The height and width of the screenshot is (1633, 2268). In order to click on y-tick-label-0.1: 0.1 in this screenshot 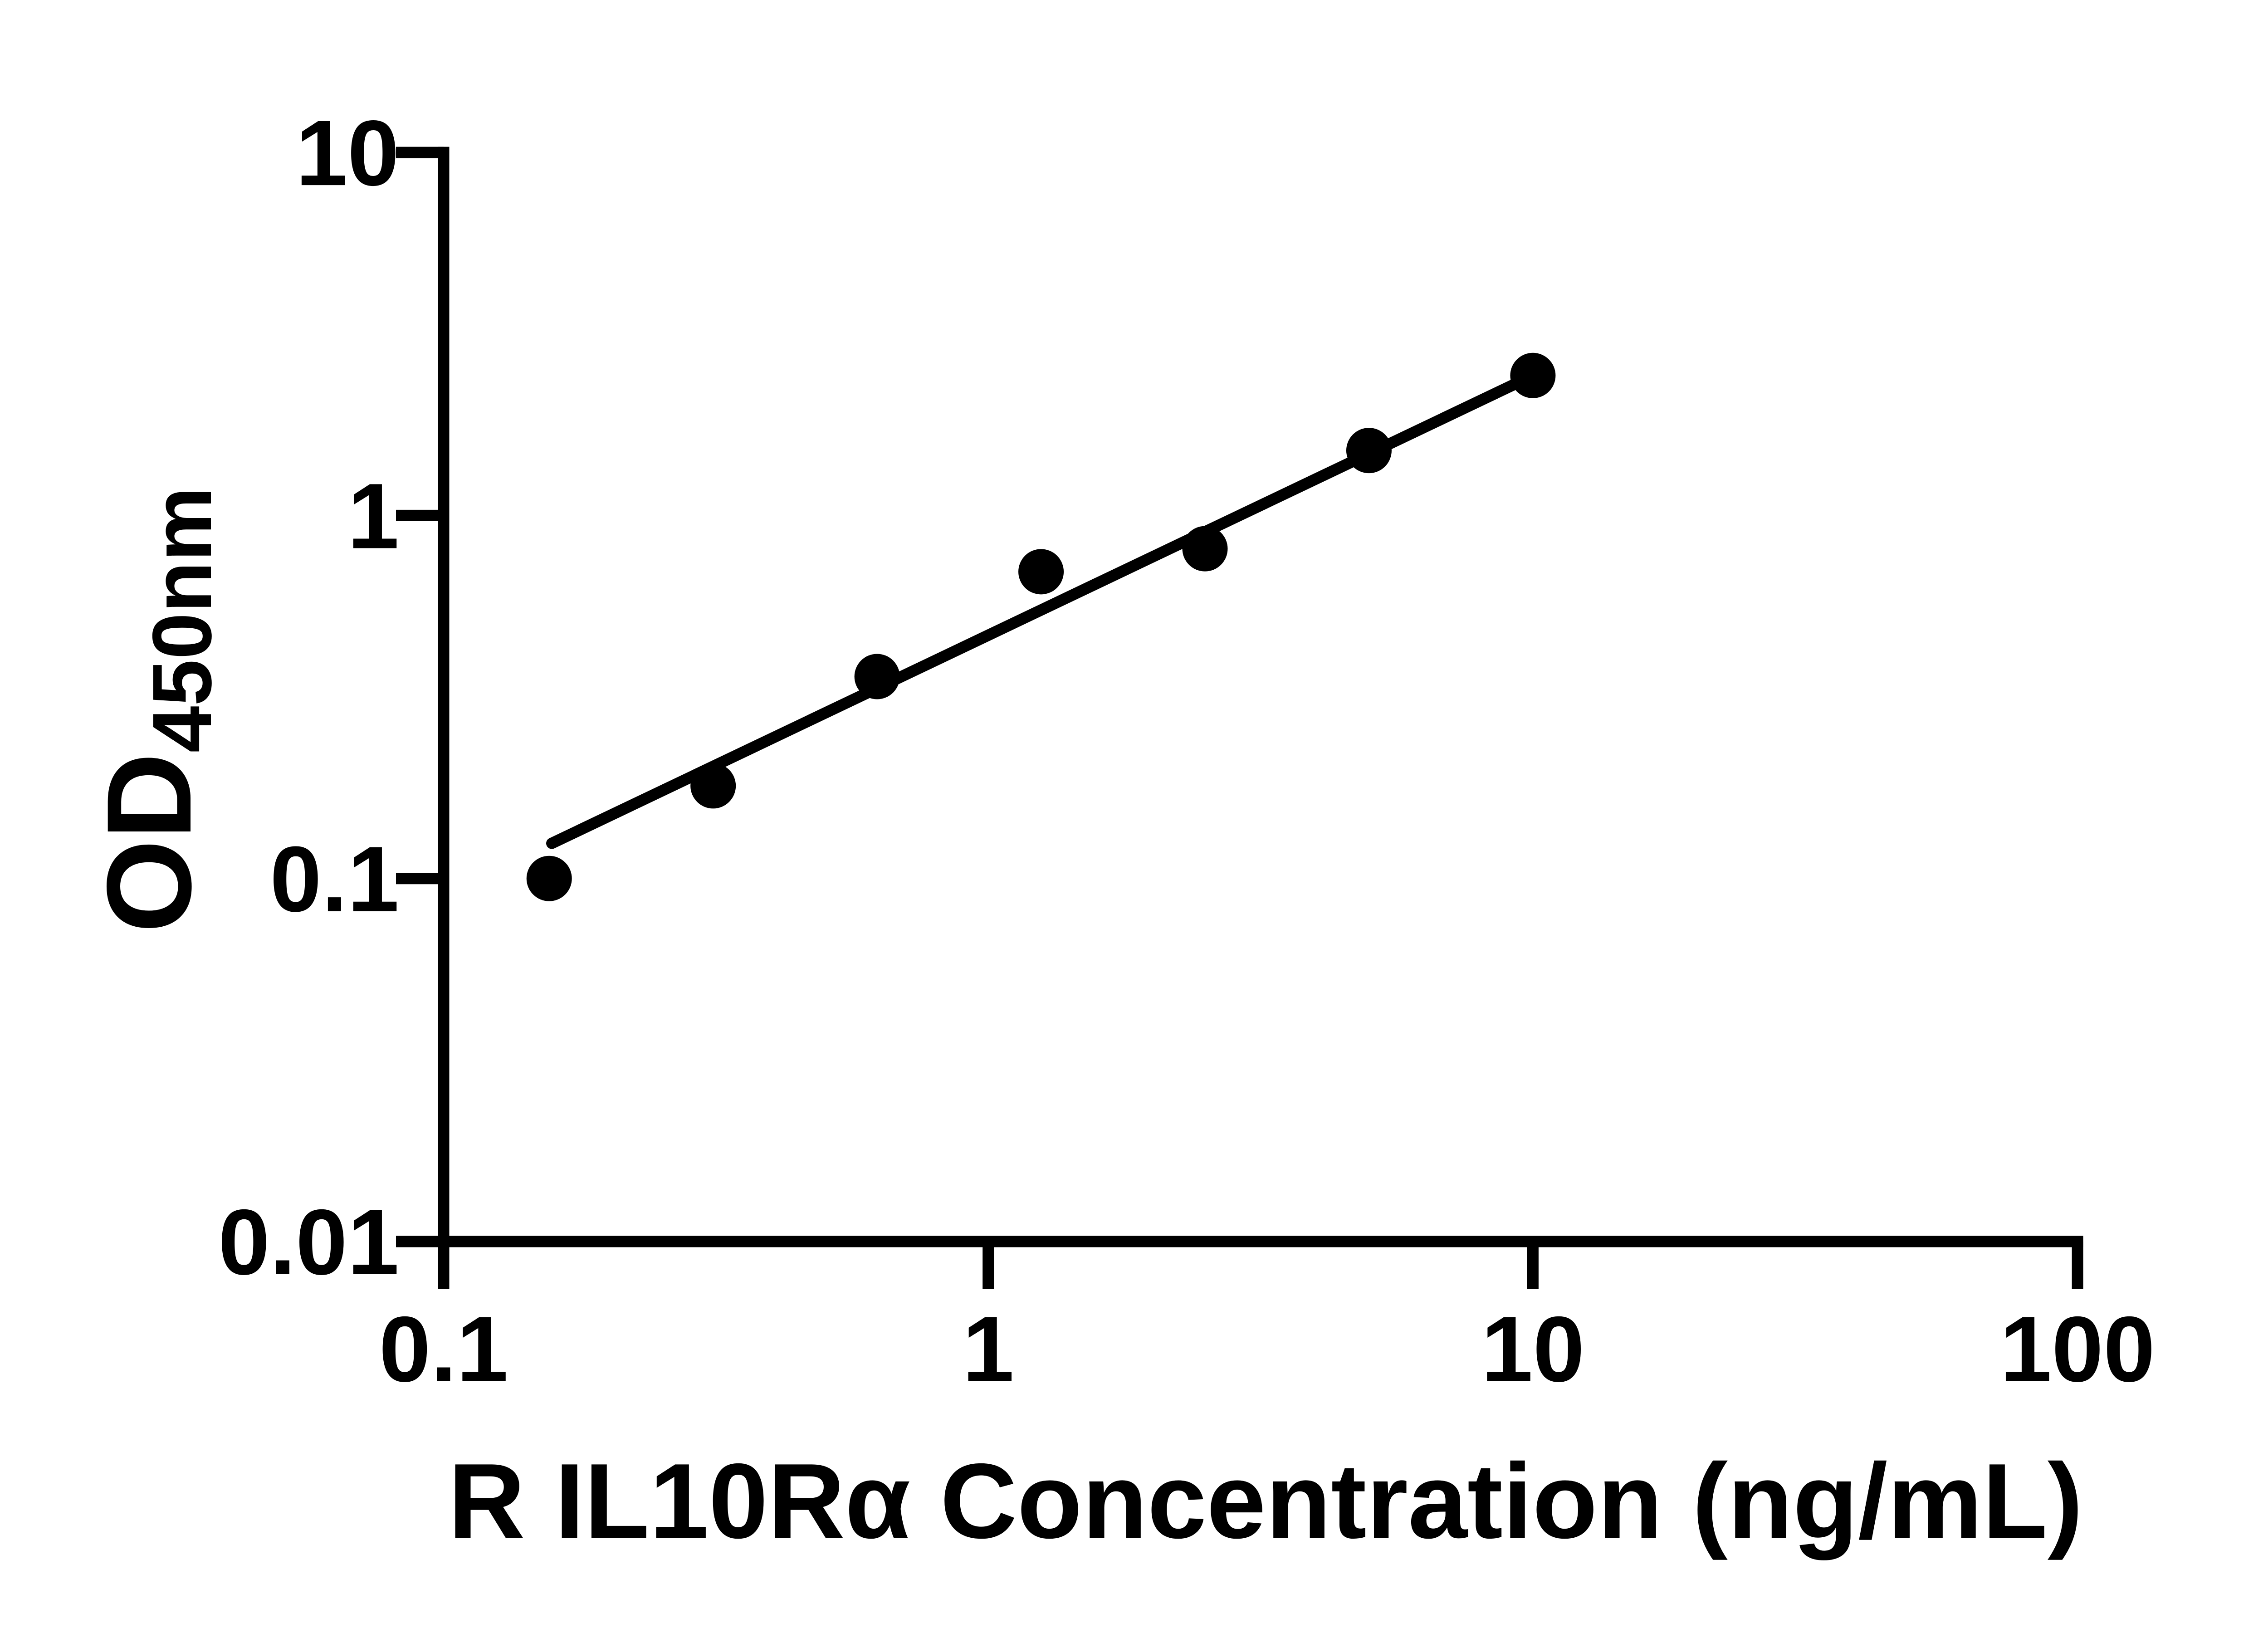, I will do `click(334, 879)`.